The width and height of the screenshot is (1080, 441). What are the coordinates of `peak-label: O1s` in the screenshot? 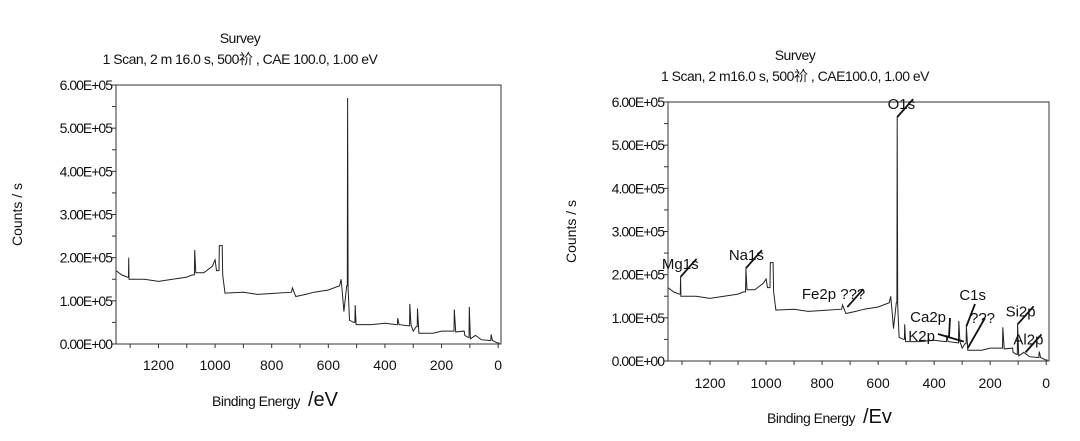 It's located at (902, 104).